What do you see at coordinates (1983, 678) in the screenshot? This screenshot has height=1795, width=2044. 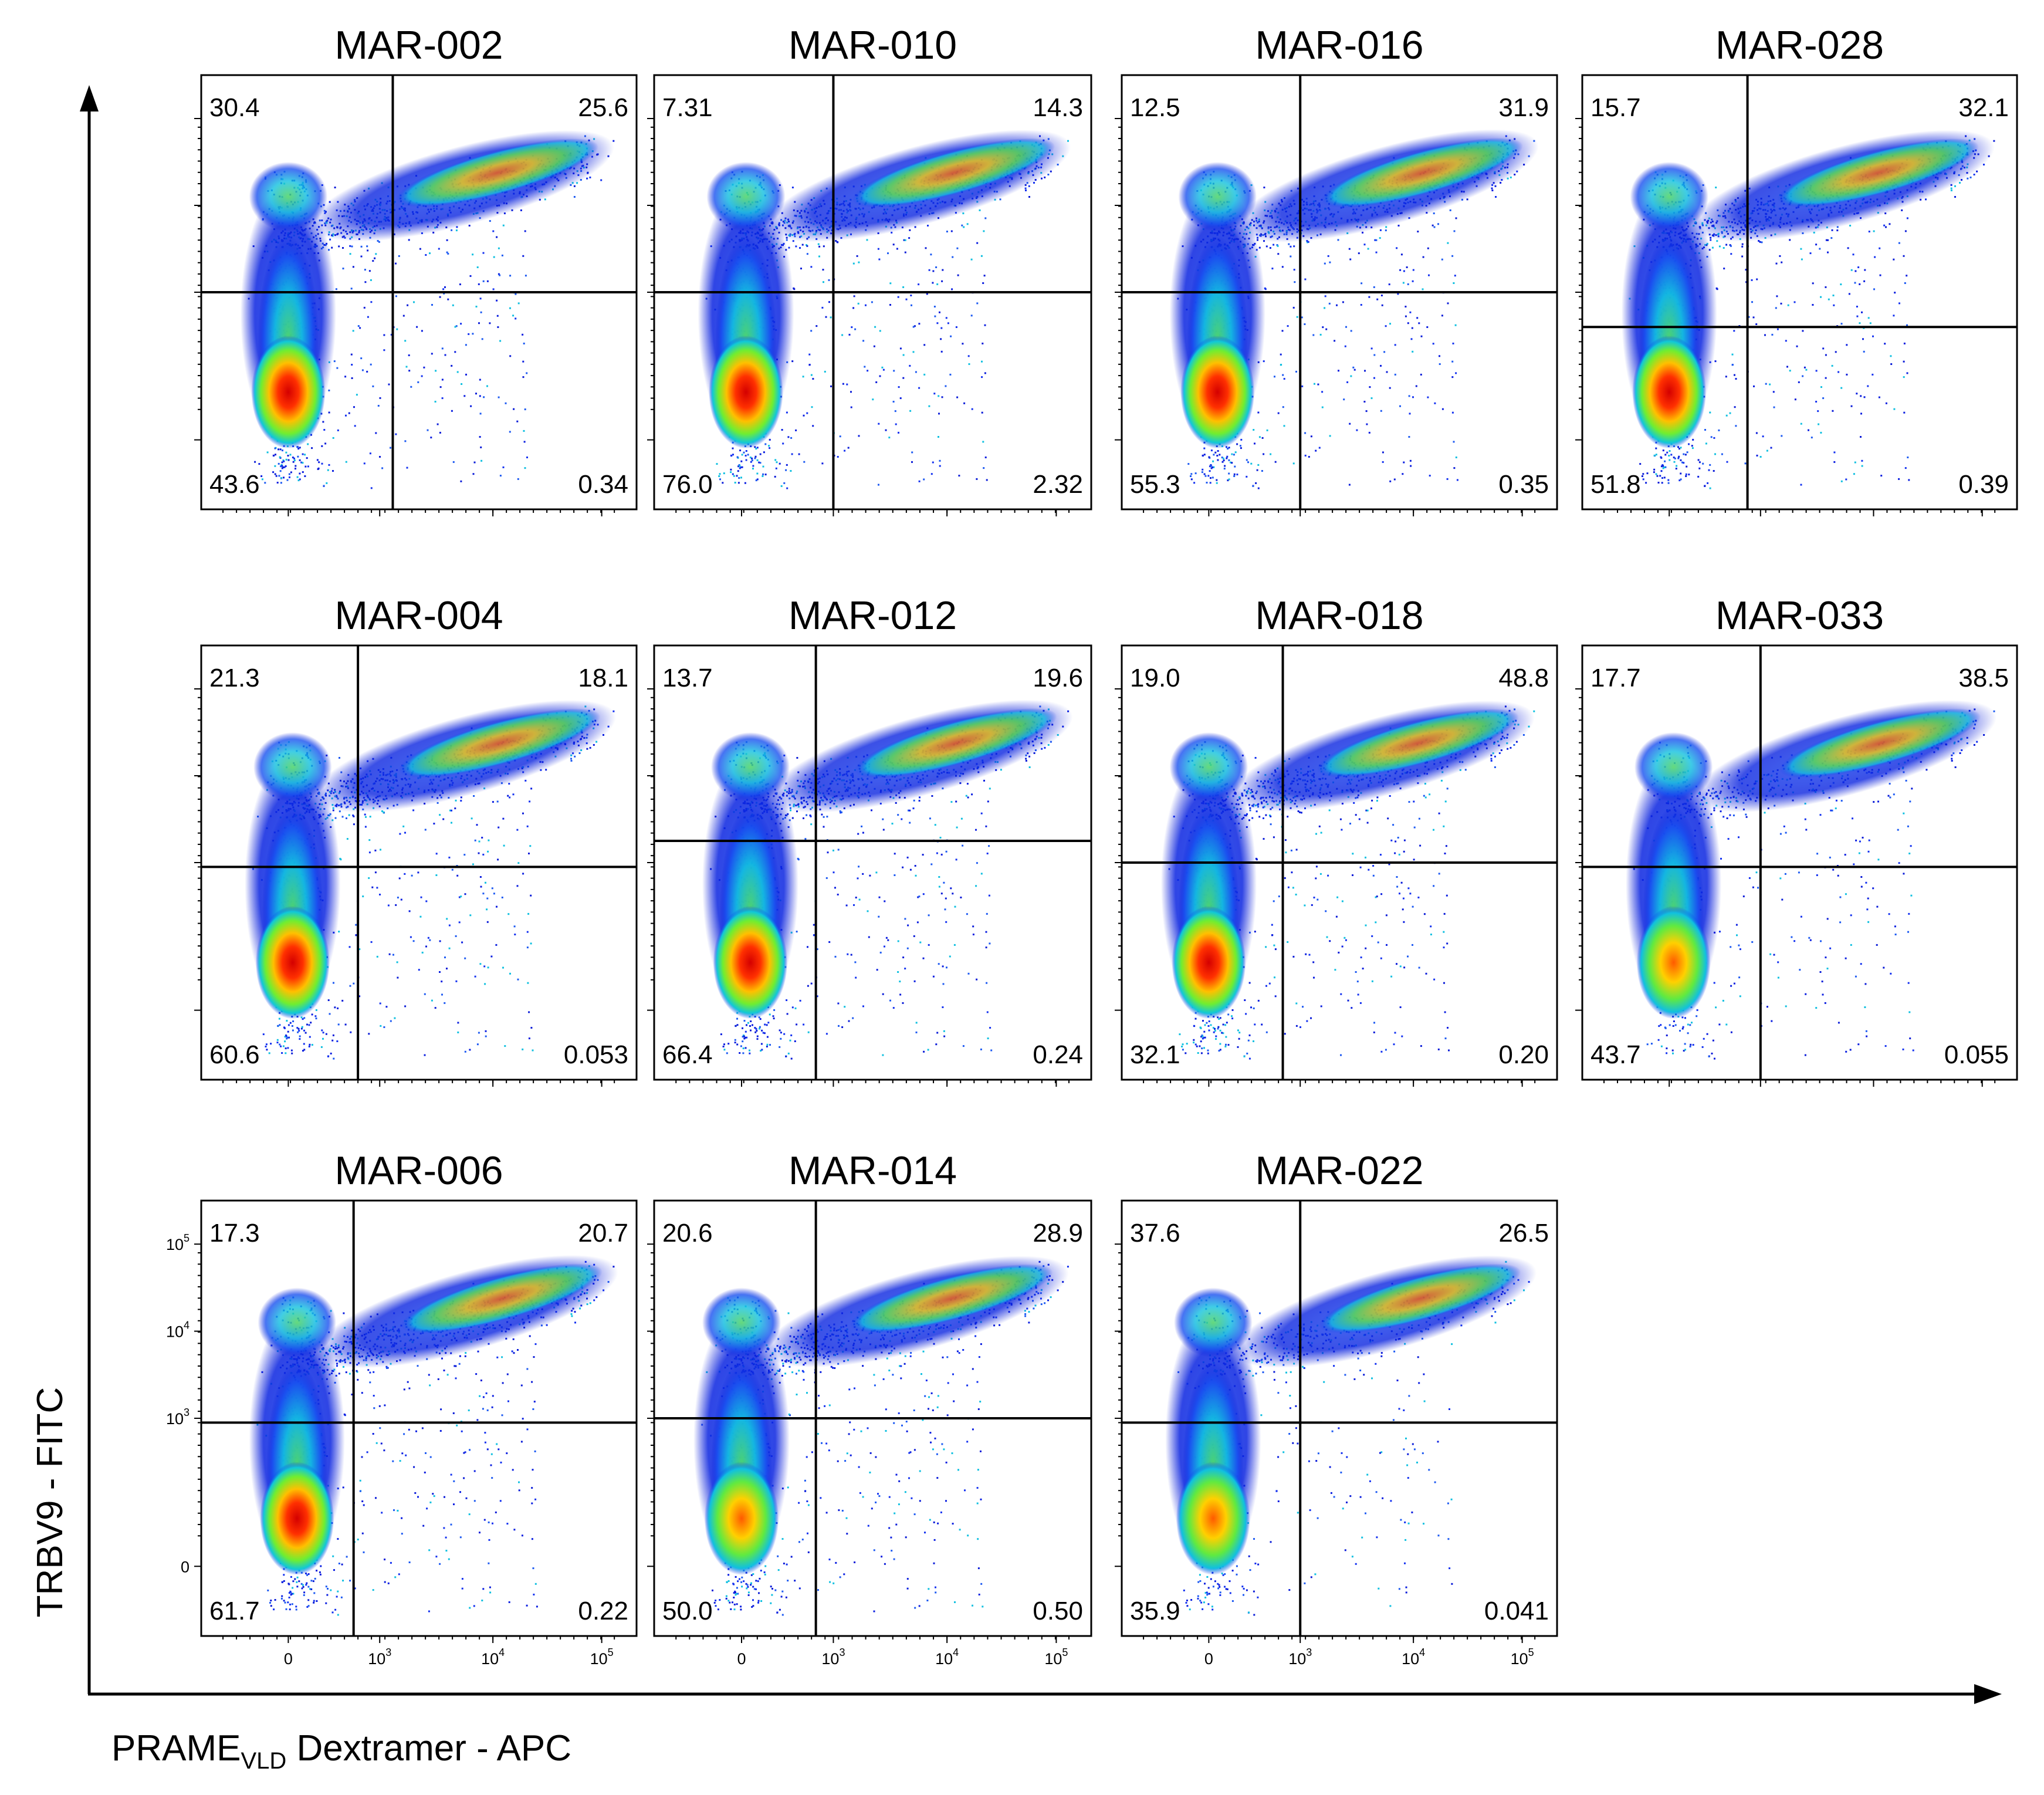 I see `quadrant-upper-right: 38.5` at bounding box center [1983, 678].